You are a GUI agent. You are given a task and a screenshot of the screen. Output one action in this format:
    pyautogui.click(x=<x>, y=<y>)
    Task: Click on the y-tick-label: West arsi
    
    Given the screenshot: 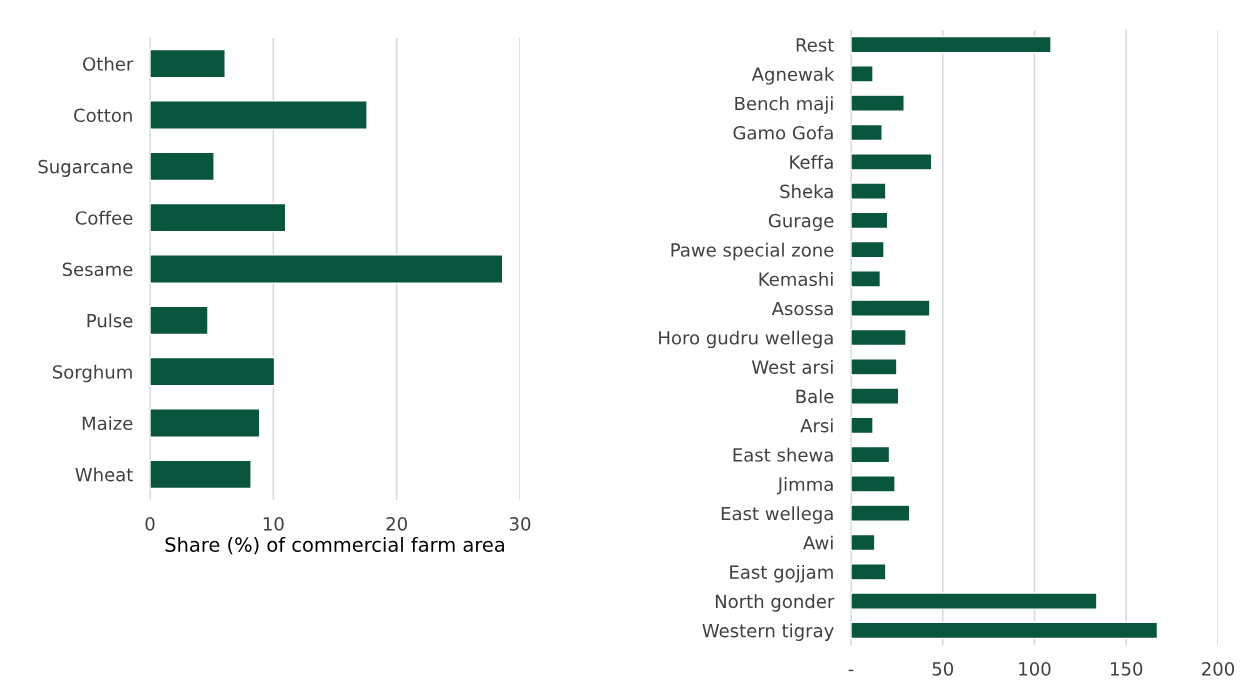 What is the action you would take?
    pyautogui.click(x=792, y=366)
    